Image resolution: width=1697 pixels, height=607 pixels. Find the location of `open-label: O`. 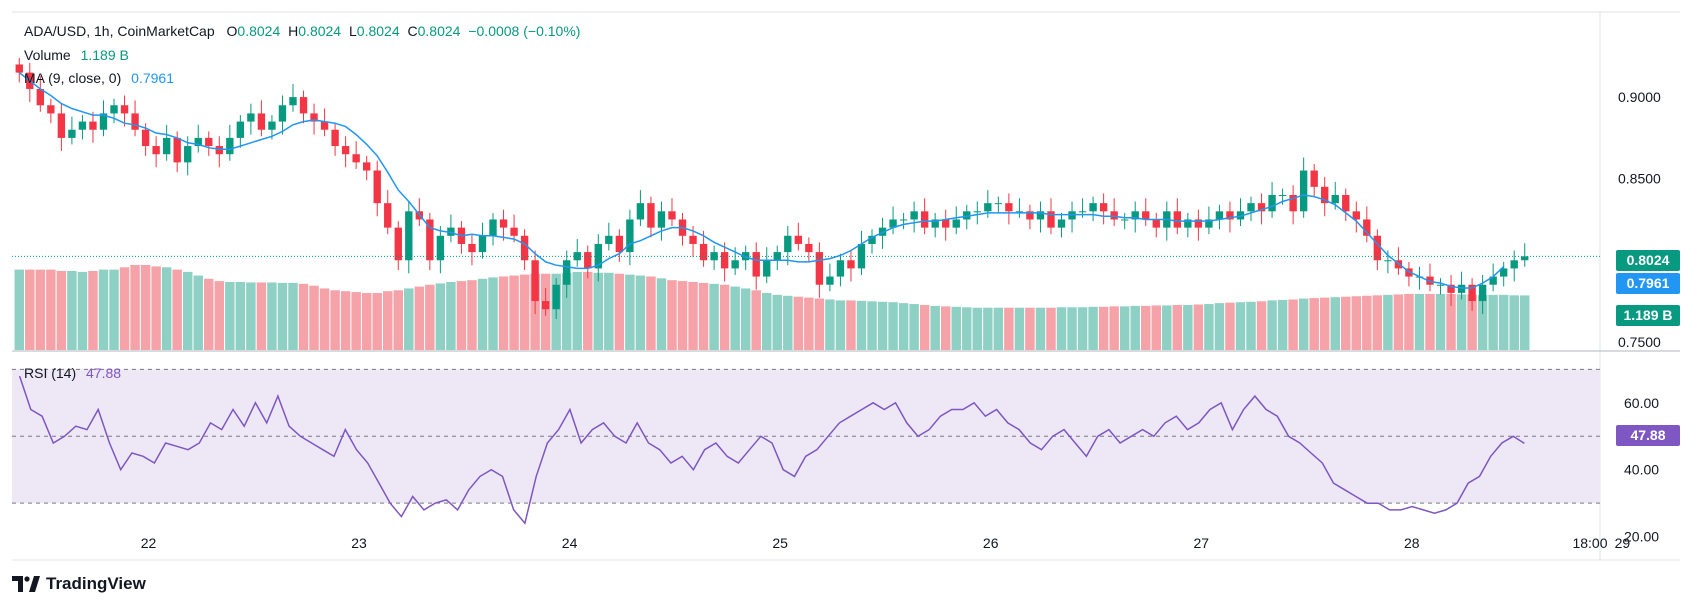

open-label: O is located at coordinates (232, 31).